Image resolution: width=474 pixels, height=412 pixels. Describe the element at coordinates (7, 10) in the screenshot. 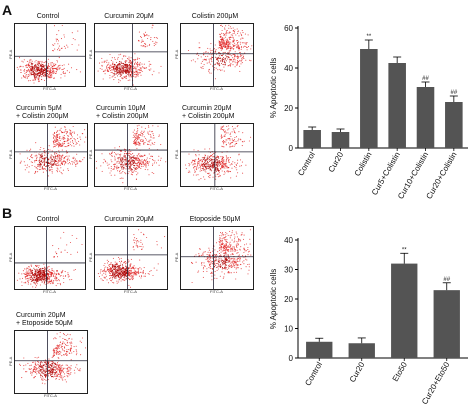

I see `panel-letter: A` at that location.